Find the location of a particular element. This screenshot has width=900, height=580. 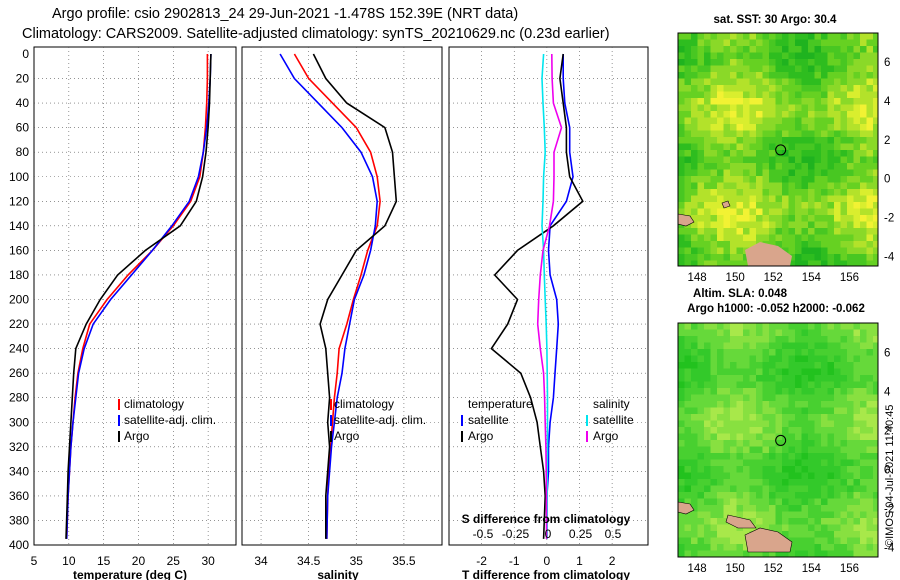

legend-label-t-argo: Argo is located at coordinates (481, 436).